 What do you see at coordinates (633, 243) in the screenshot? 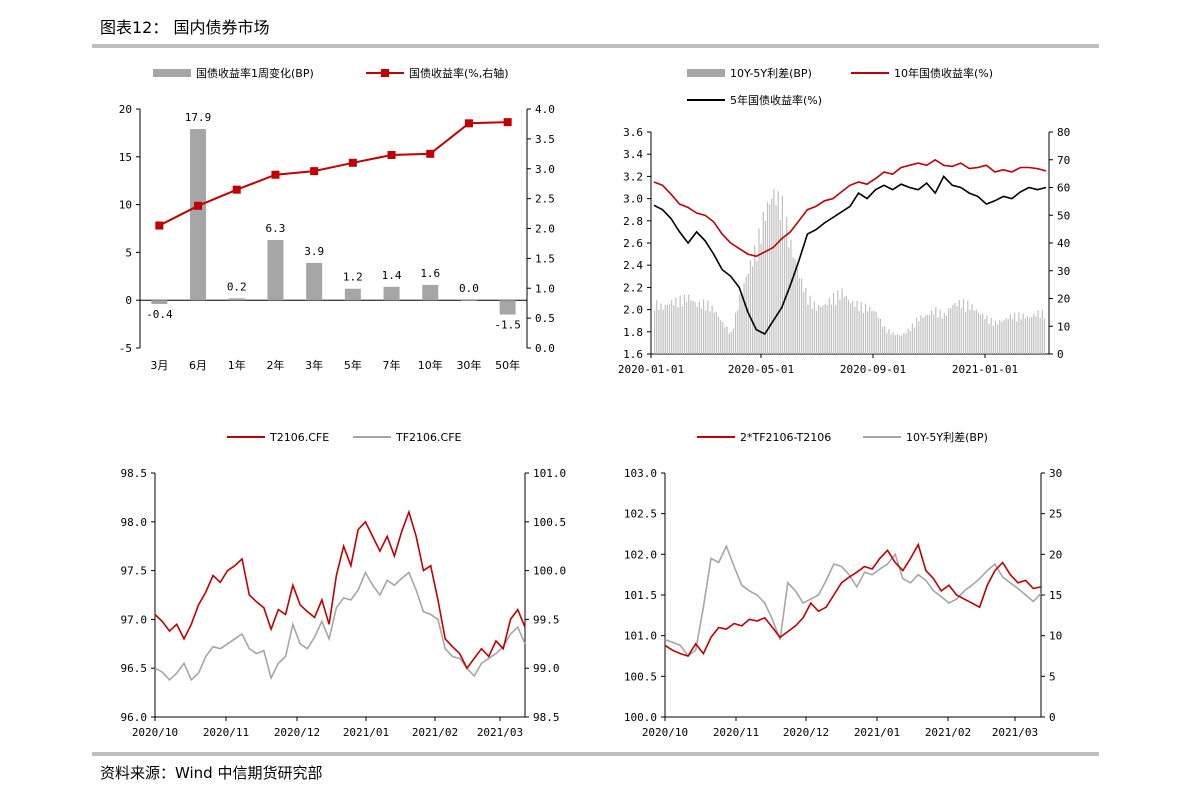
I see `y-tick-label-left: 2.6` at bounding box center [633, 243].